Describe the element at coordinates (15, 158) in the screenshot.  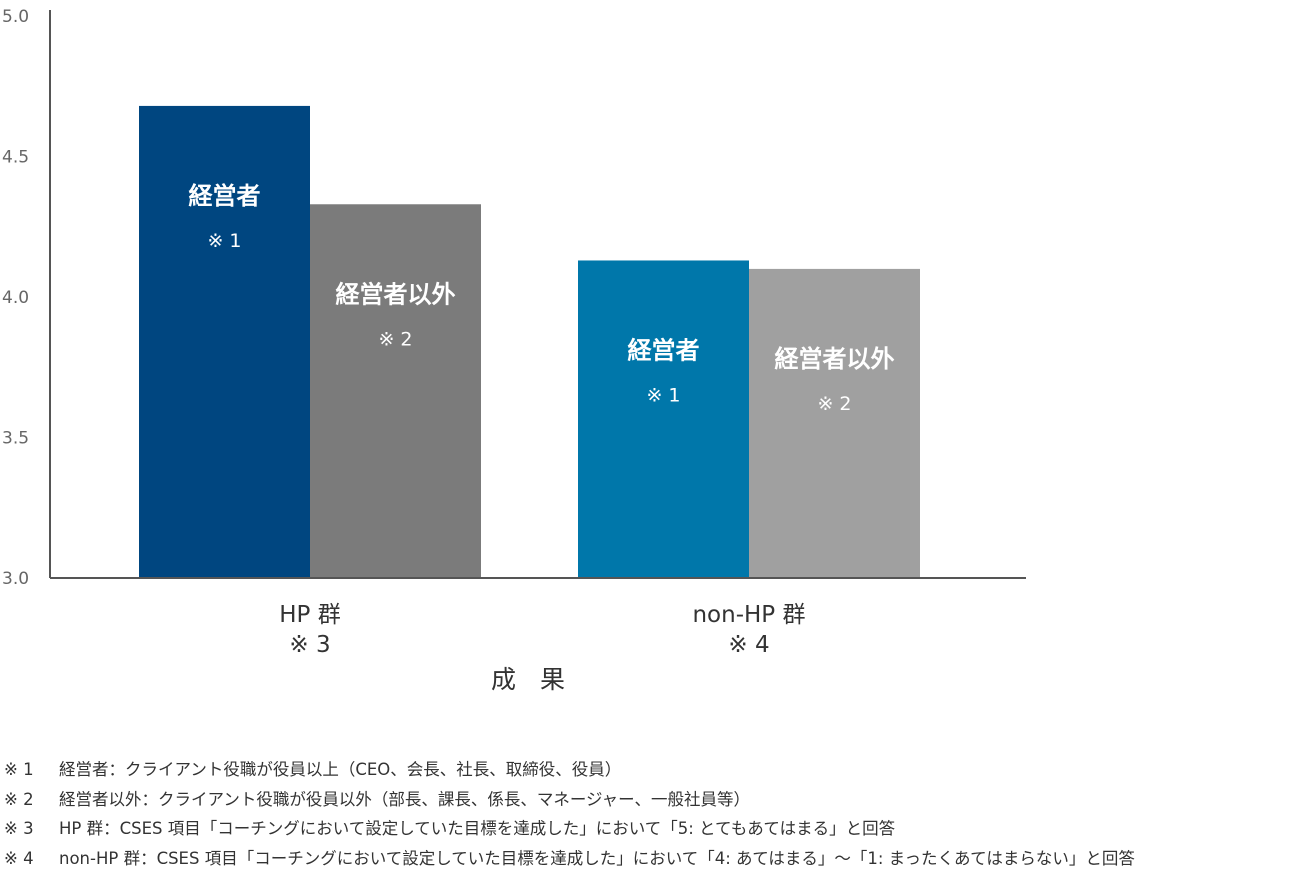
I see `y-tick-label: 4.5` at that location.